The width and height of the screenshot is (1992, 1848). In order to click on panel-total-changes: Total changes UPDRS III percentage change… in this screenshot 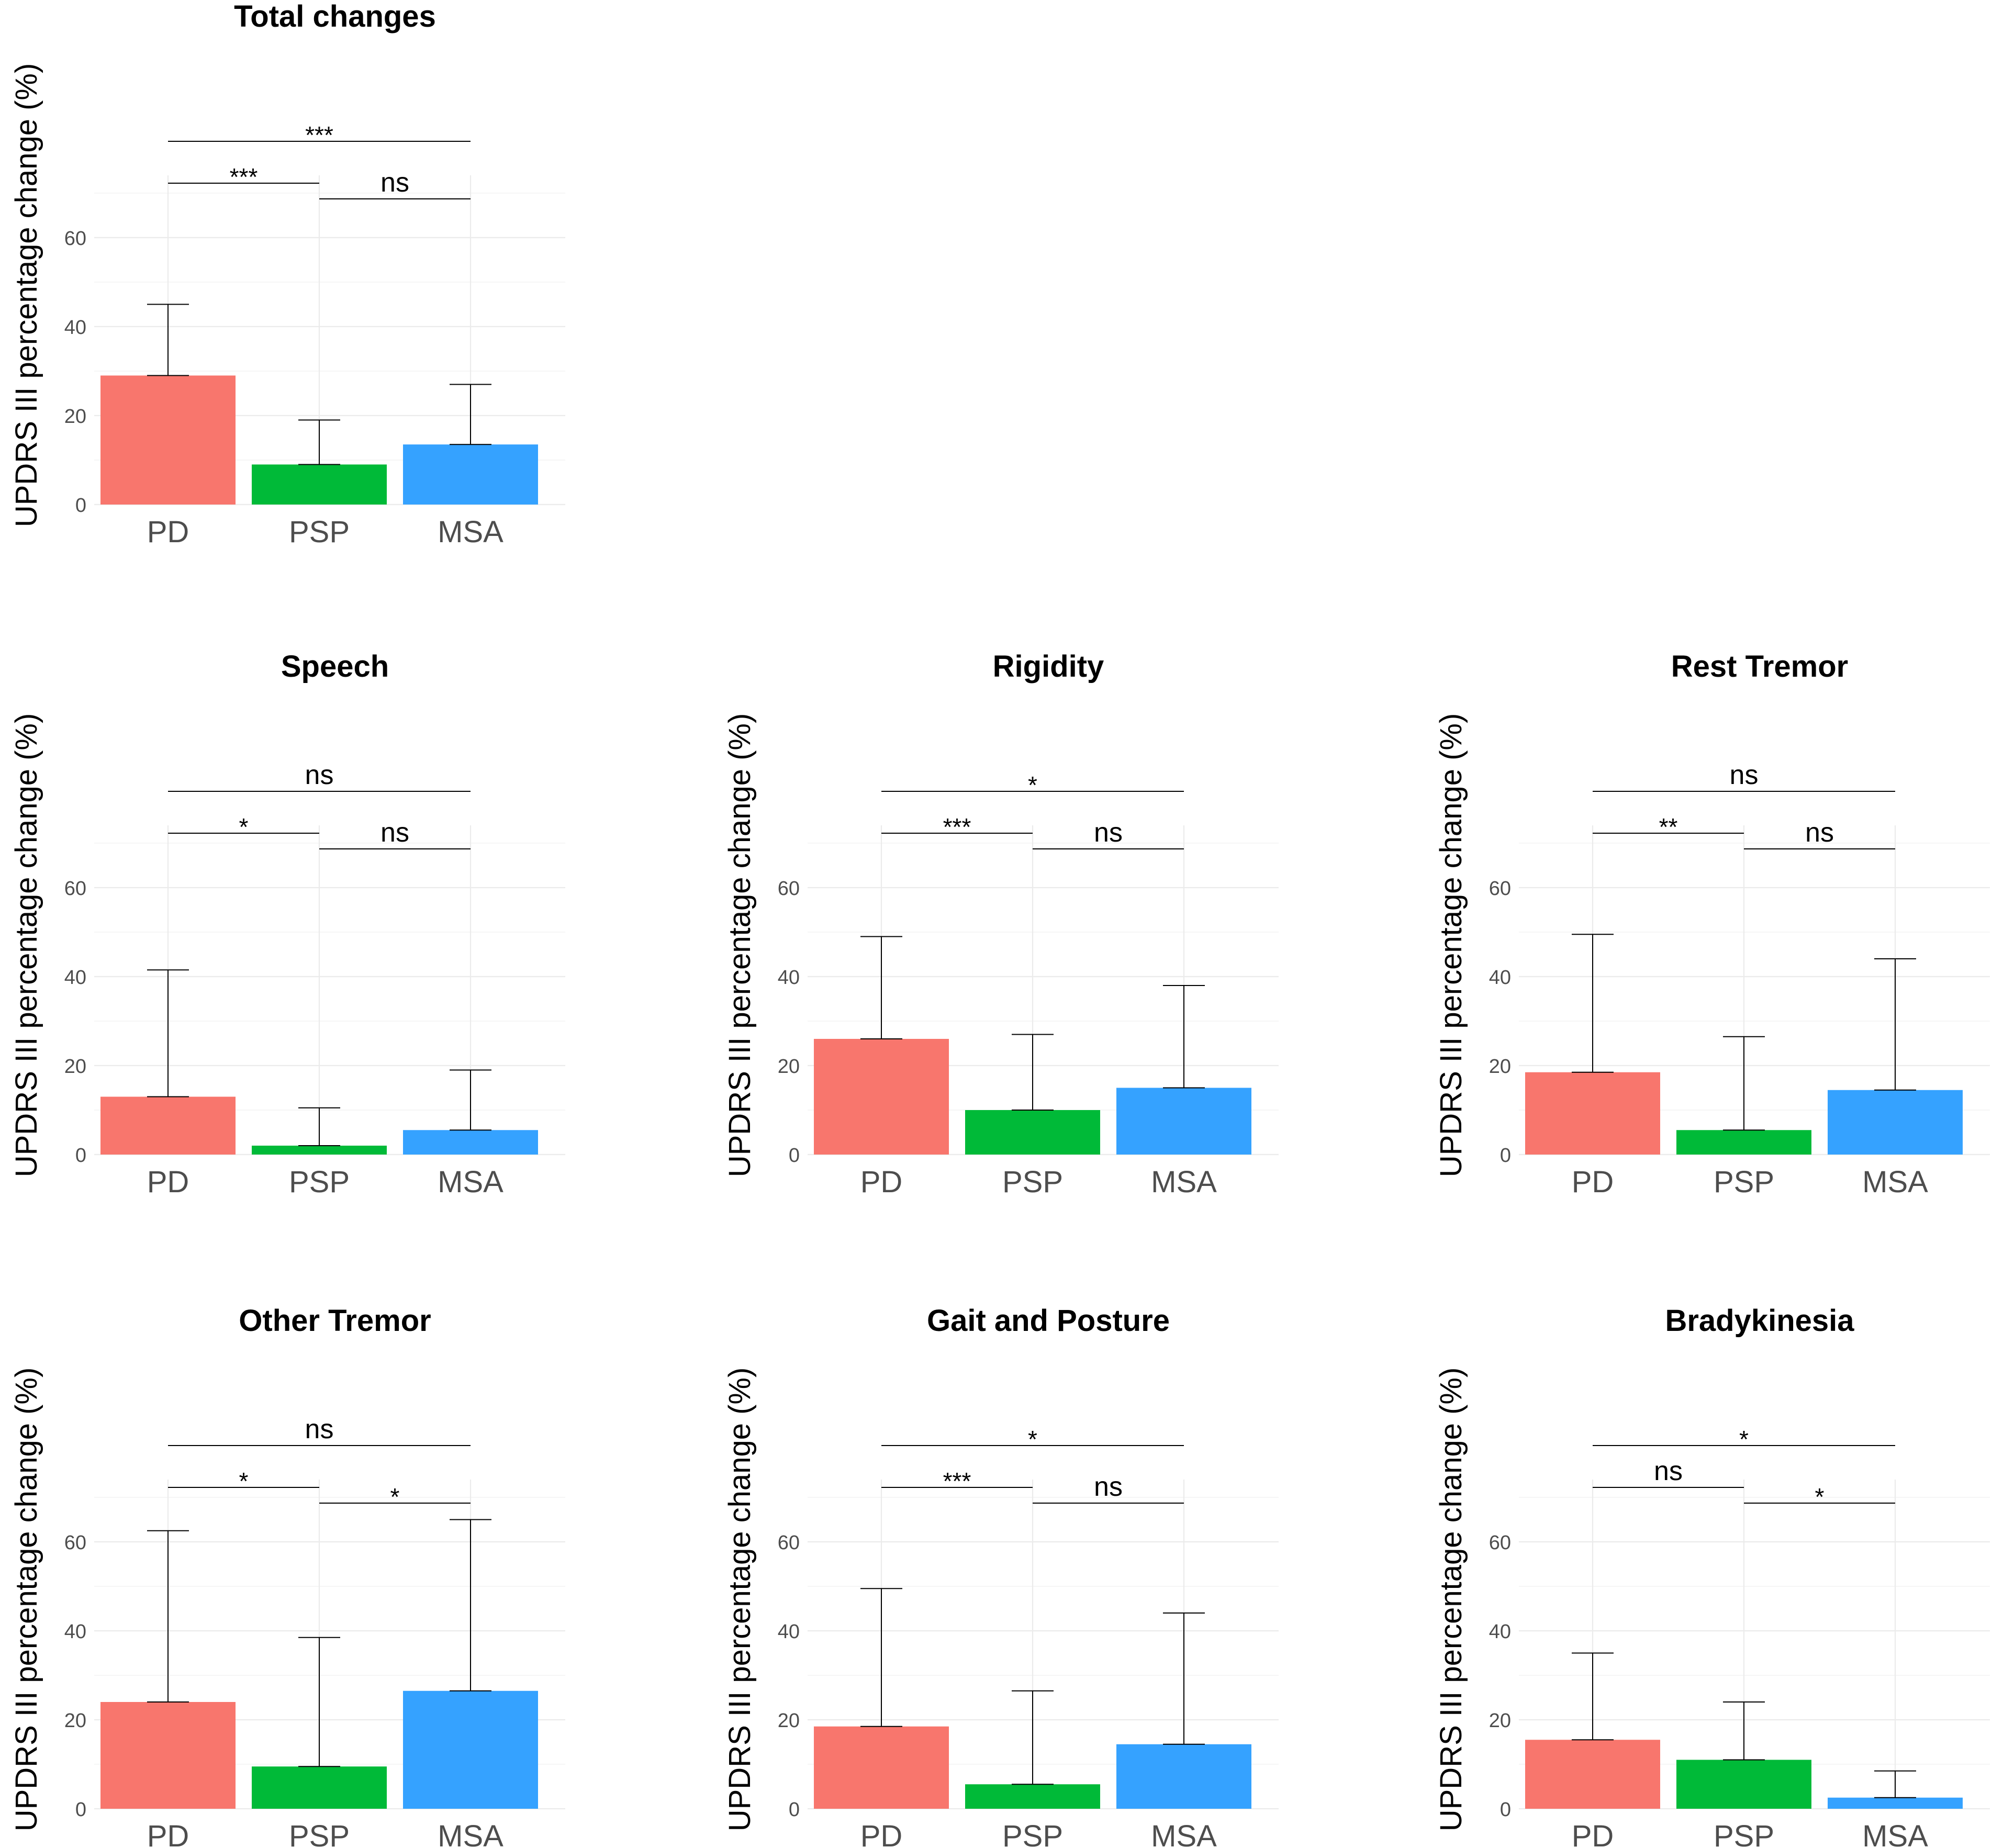, I will do `click(287, 274)`.